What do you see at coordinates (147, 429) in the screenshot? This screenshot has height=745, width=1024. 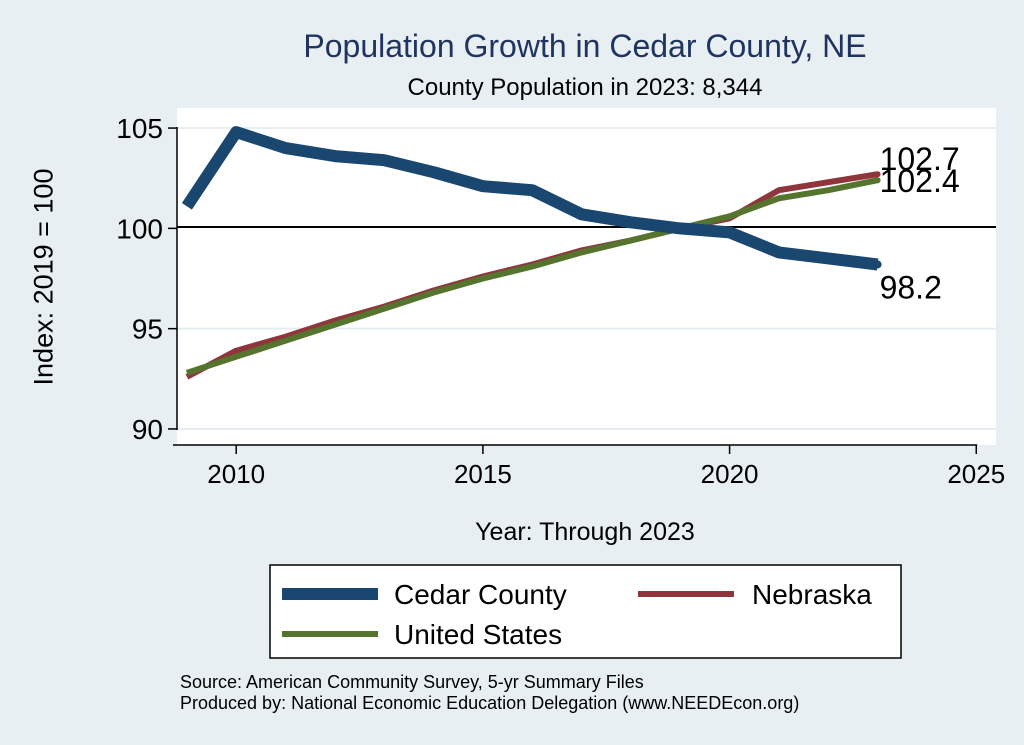 I see `y-tick-label: 90` at bounding box center [147, 429].